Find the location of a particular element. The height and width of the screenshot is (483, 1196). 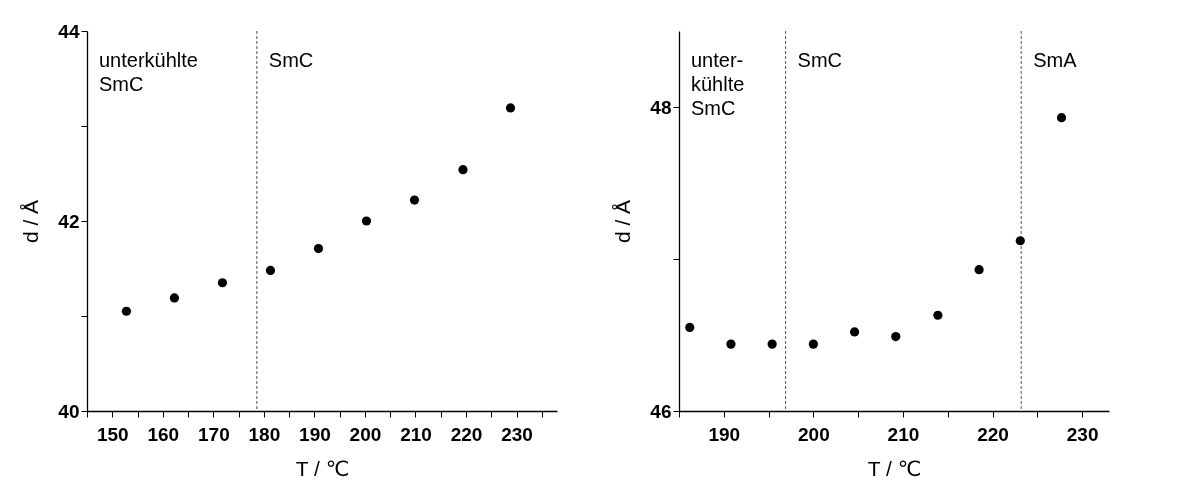

y-tick-label: 48 is located at coordinates (661, 107).